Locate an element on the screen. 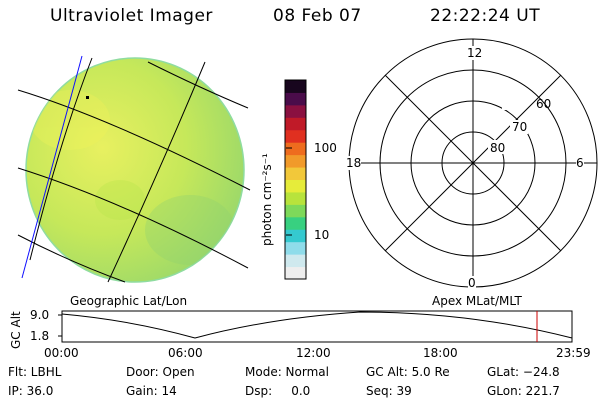 The height and width of the screenshot is (400, 600). colorbar-frame is located at coordinates (295, 179).